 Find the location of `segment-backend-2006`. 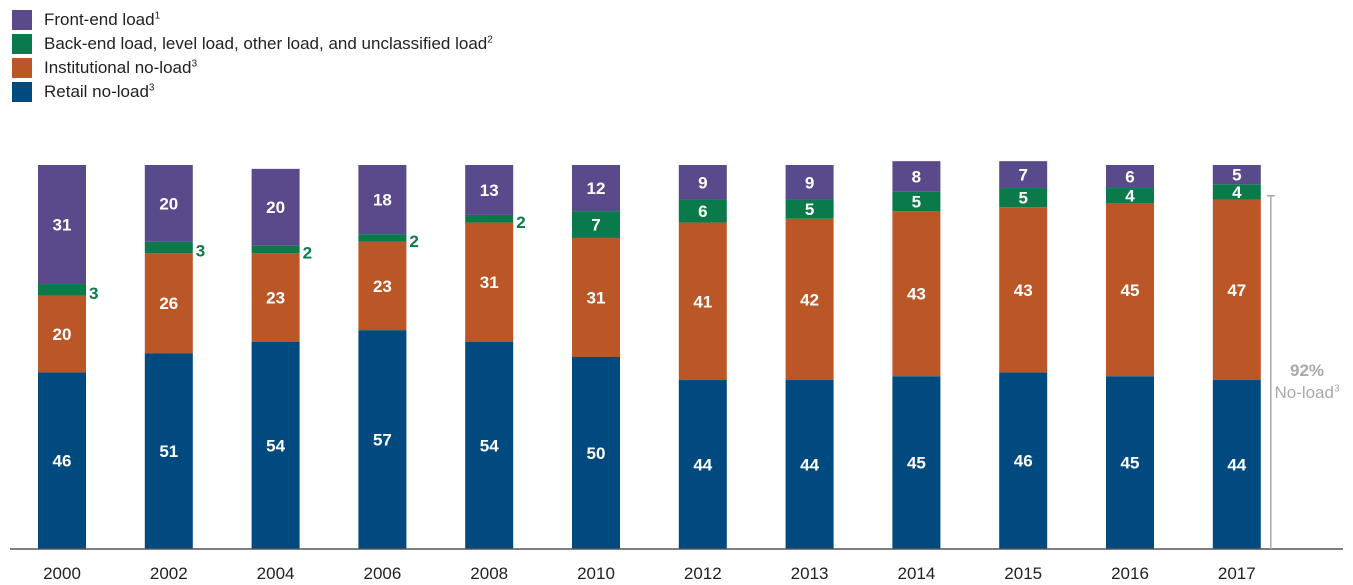

segment-backend-2006 is located at coordinates (382, 238).